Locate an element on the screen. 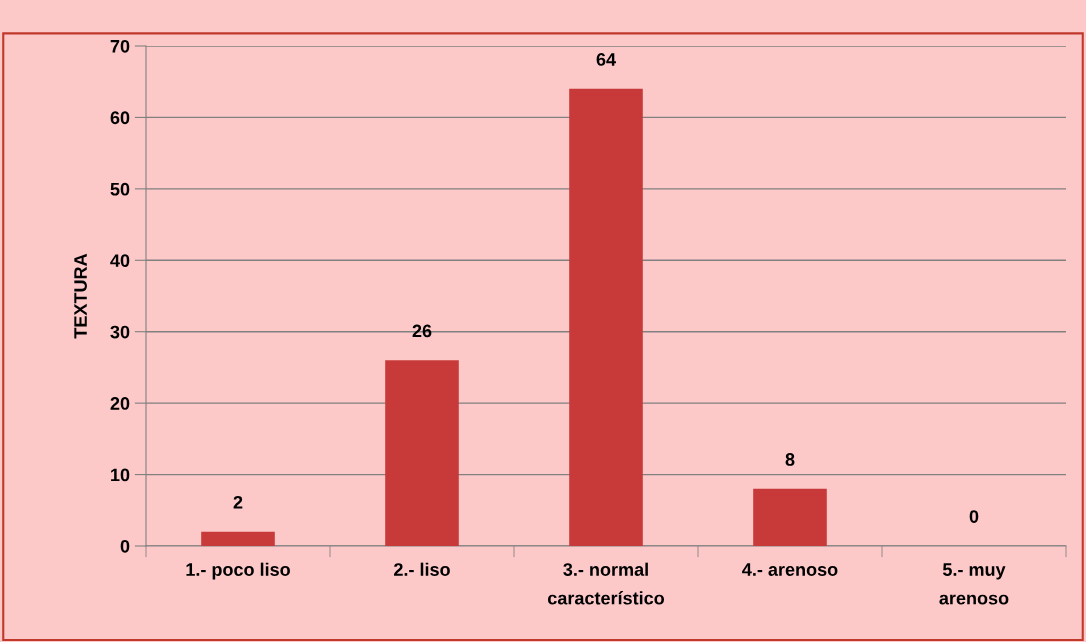 Image resolution: width=1086 pixels, height=642 pixels. y-tick-label: 0 is located at coordinates (125, 546).